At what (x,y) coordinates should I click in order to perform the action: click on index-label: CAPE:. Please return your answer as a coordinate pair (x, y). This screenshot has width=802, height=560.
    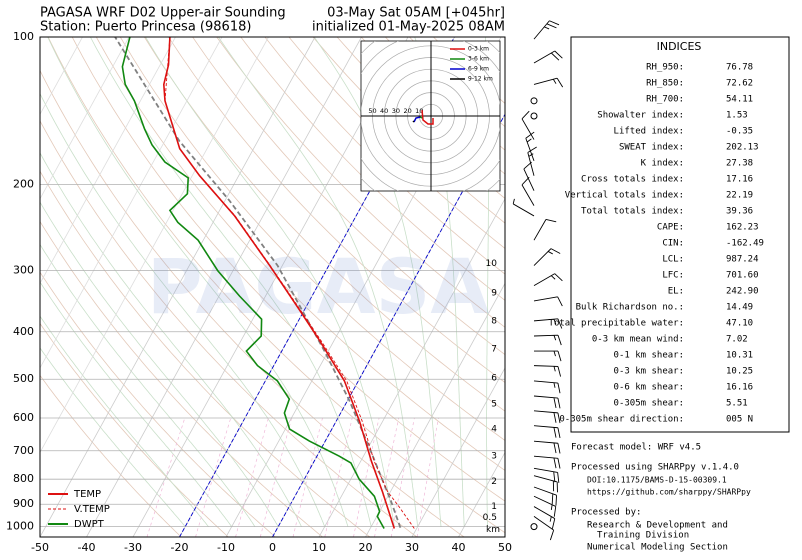
    Looking at the image, I should click on (670, 228).